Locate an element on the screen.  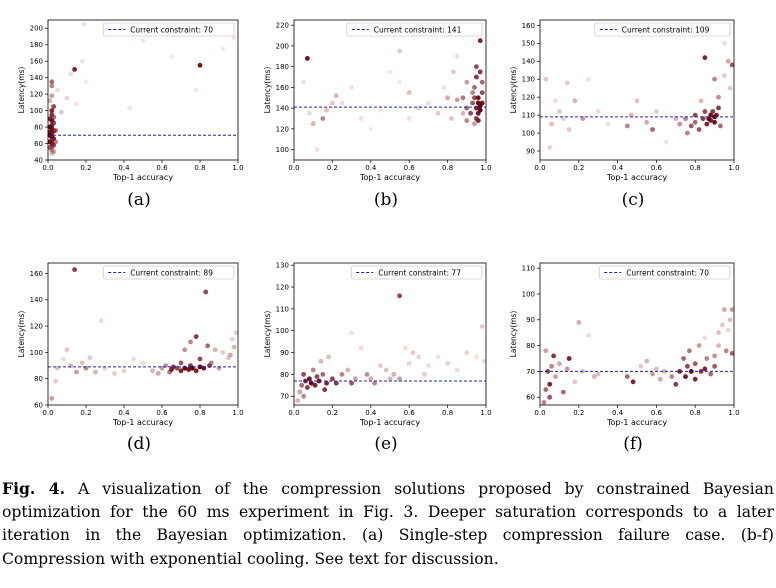
legend-box is located at coordinates (168, 29).